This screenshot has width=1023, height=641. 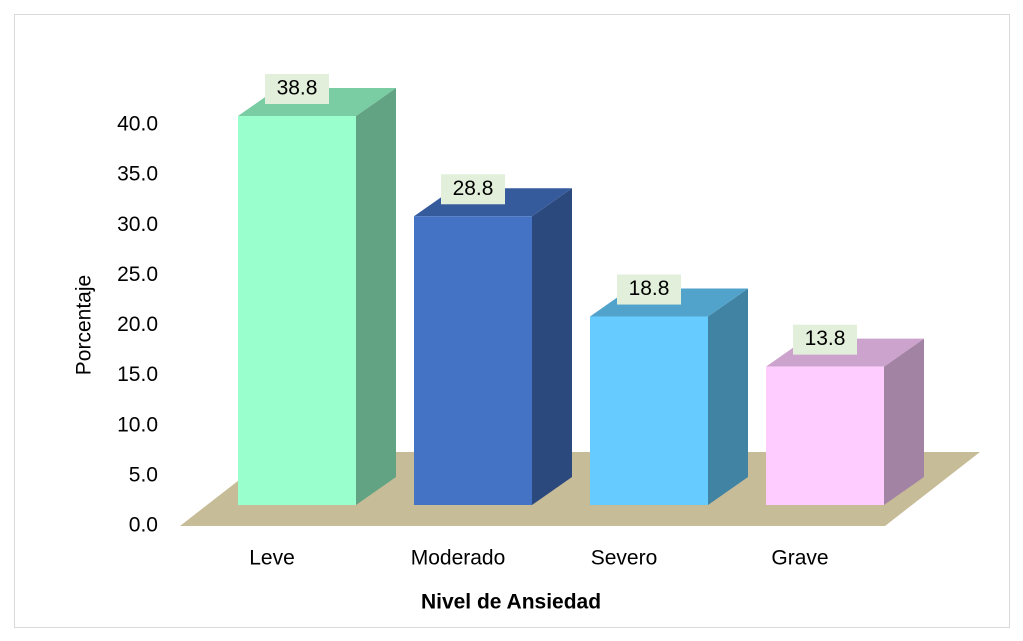 I want to click on y-tick-label: 35.0, so click(x=137, y=174).